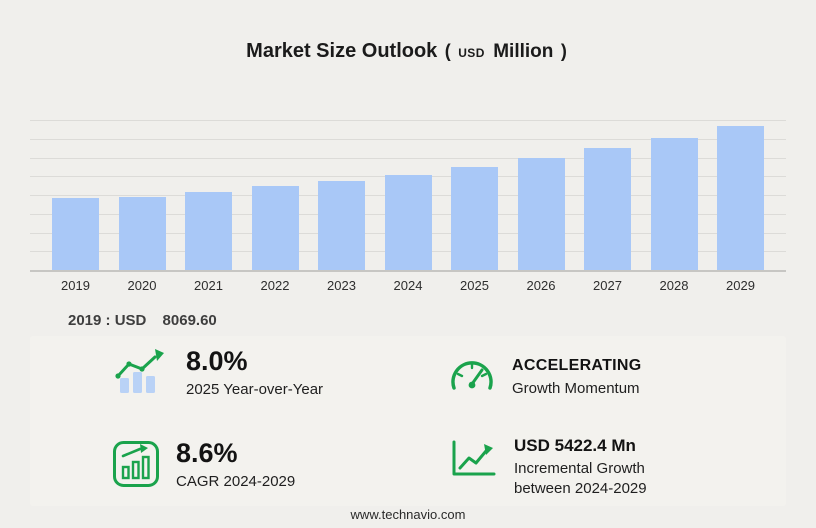 This screenshot has width=816, height=528. I want to click on x-label-2028: 2028, so click(674, 285).